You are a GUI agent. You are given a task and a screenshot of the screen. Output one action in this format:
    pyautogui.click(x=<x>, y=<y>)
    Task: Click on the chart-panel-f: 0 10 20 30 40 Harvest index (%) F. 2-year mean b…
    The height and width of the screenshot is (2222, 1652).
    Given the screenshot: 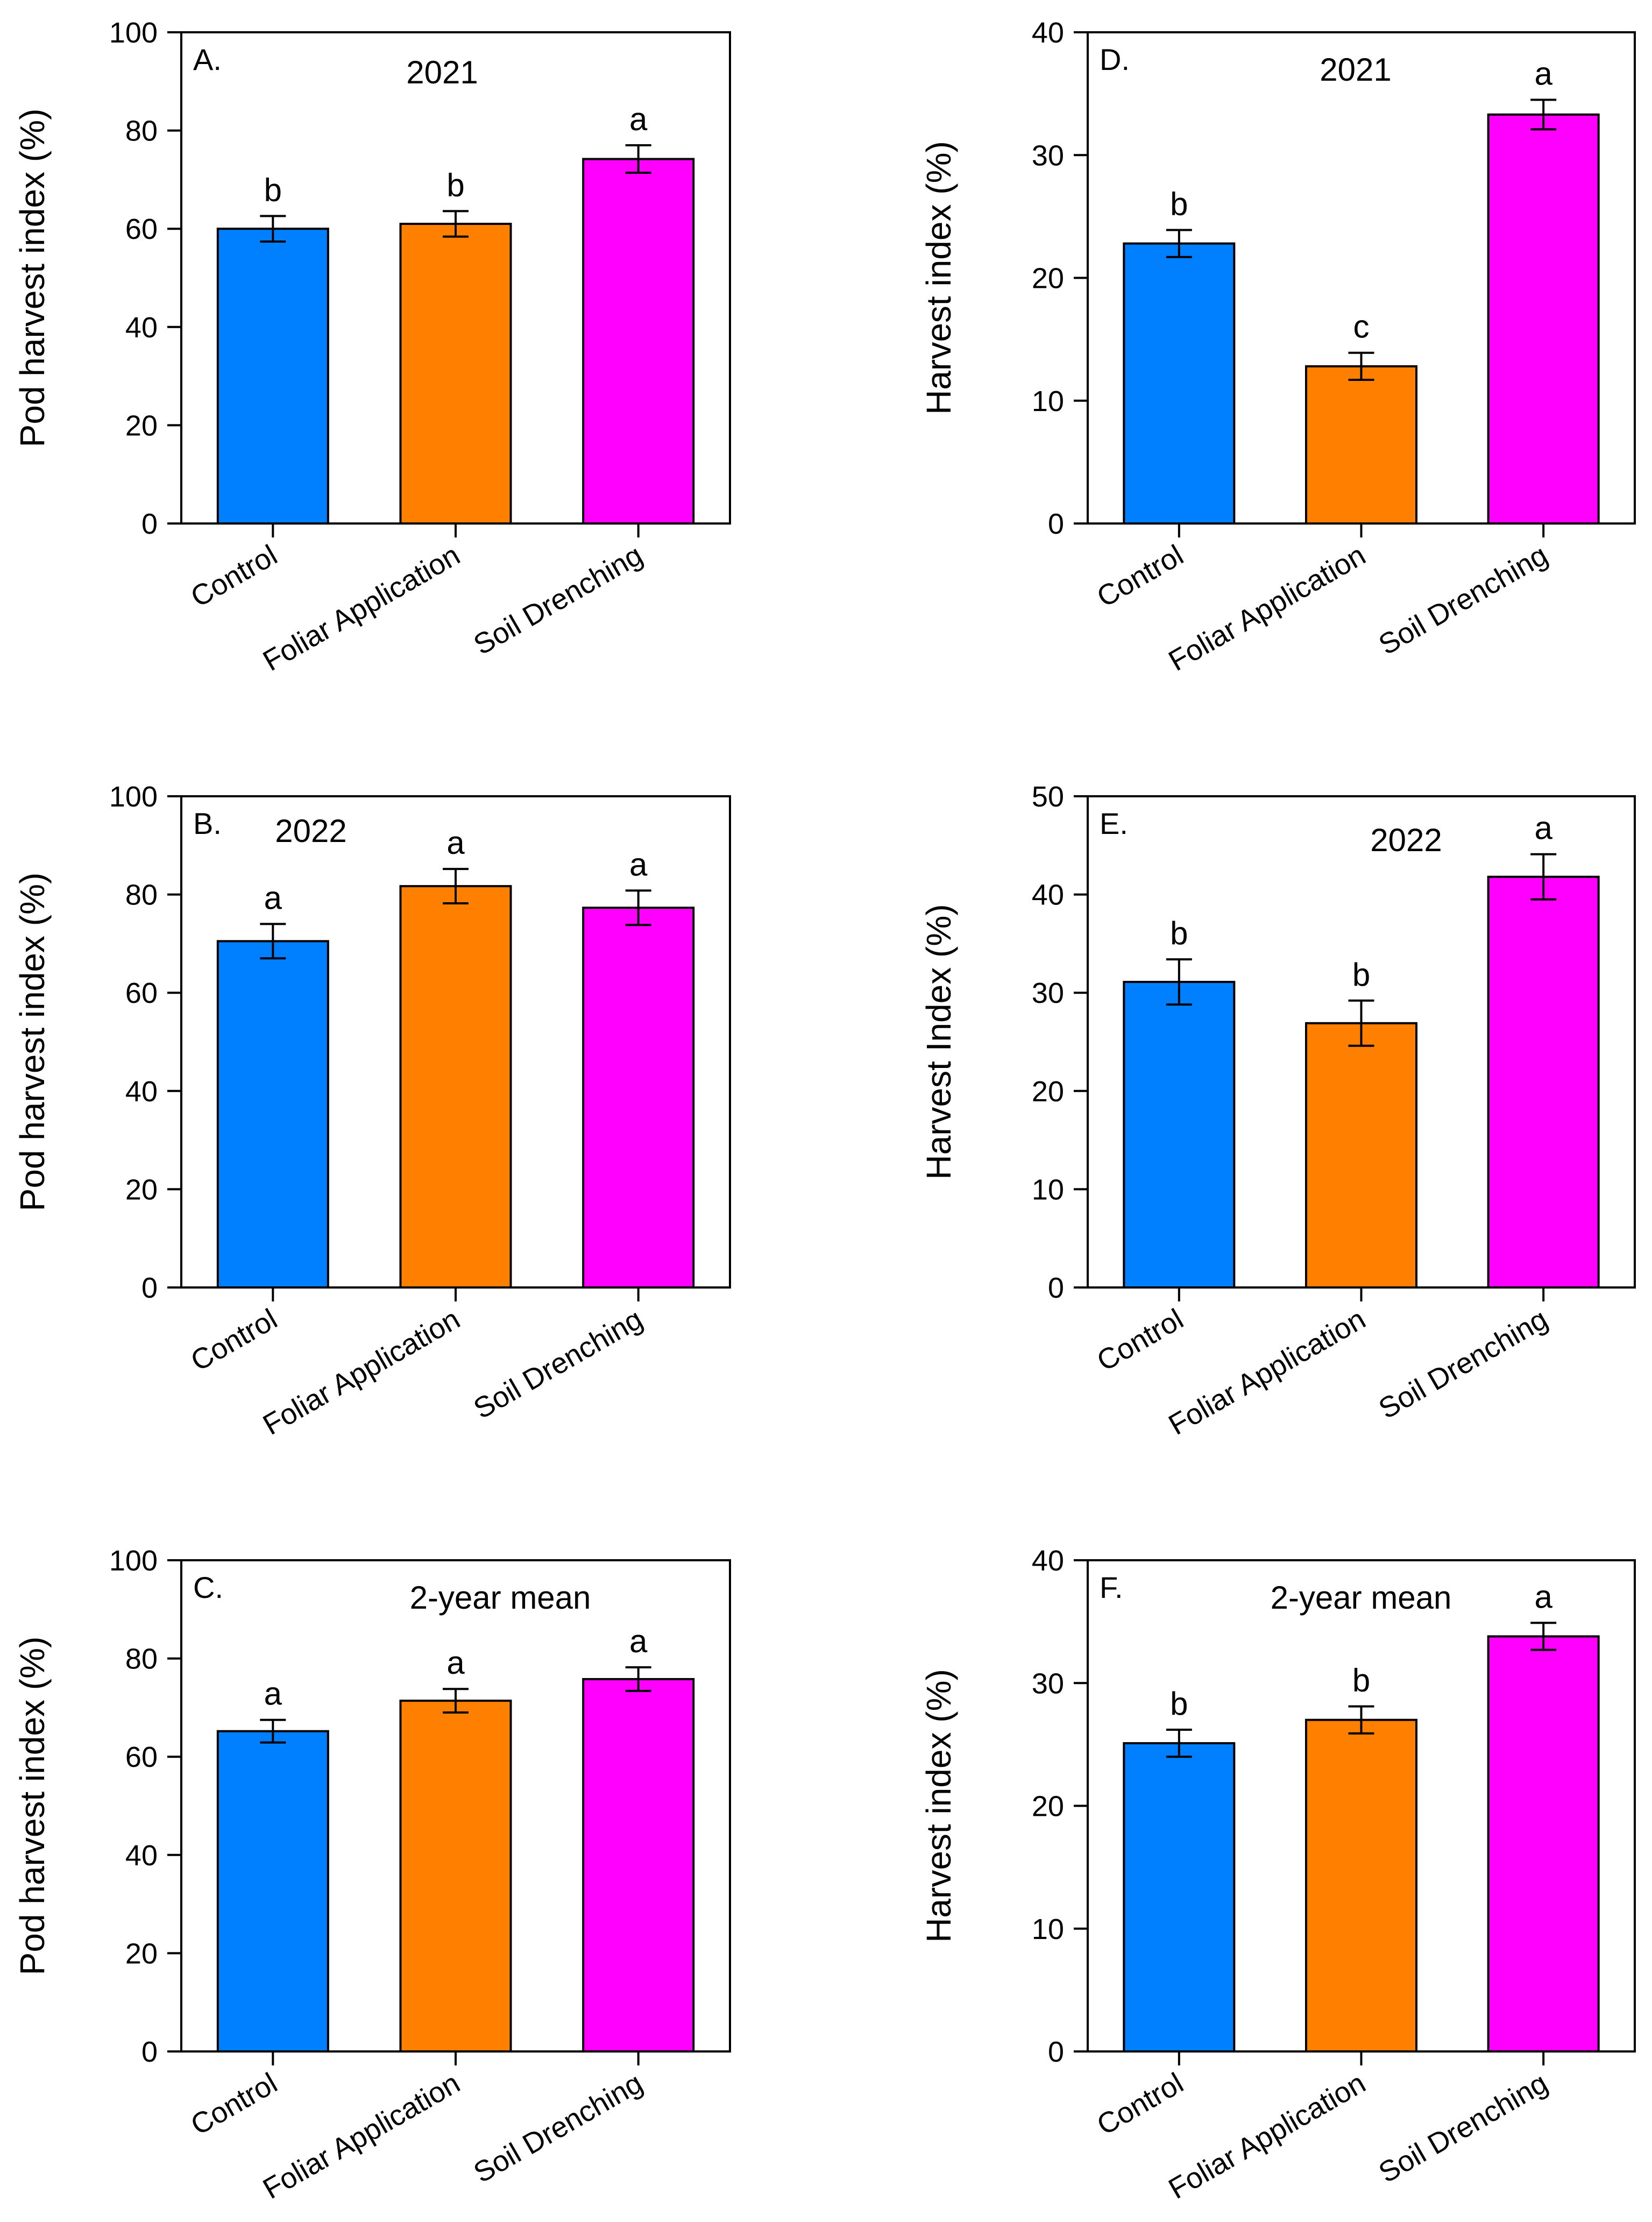 What is the action you would take?
    pyautogui.click(x=1277, y=1875)
    